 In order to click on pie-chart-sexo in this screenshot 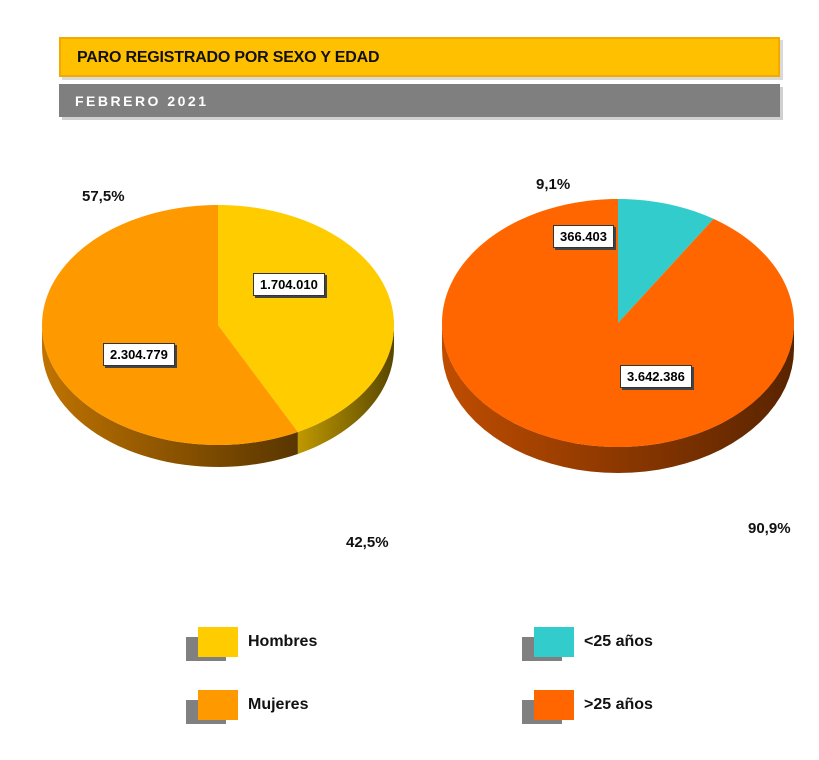, I will do `click(218, 336)`.